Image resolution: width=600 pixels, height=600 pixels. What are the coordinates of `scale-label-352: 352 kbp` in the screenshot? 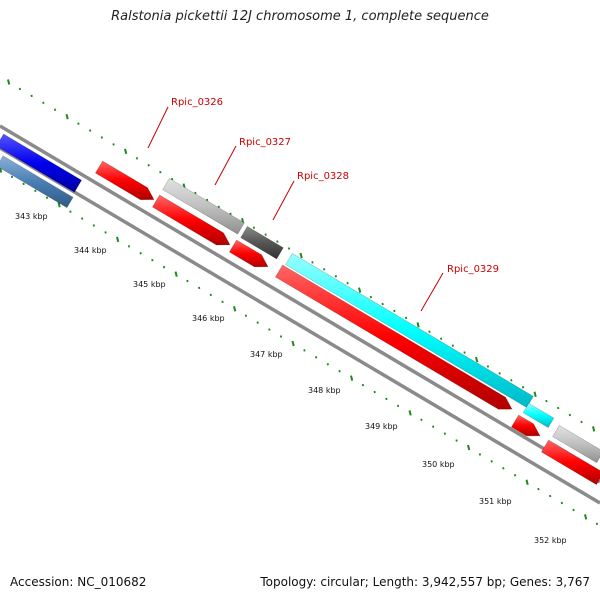 It's located at (550, 540).